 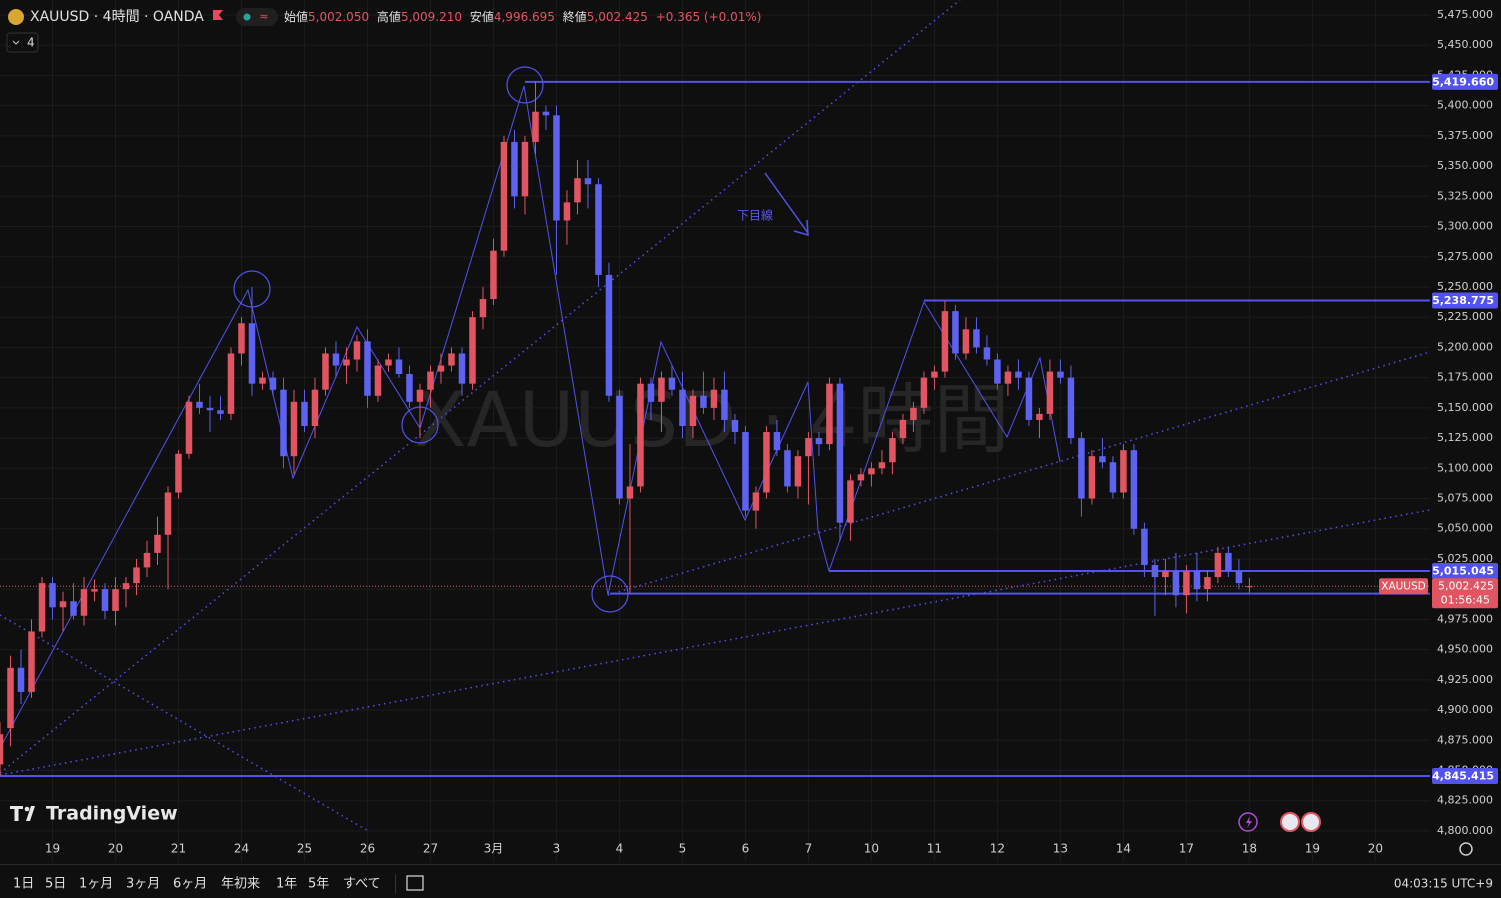 What do you see at coordinates (1375, 849) in the screenshot?
I see `x-tick-label: 20` at bounding box center [1375, 849].